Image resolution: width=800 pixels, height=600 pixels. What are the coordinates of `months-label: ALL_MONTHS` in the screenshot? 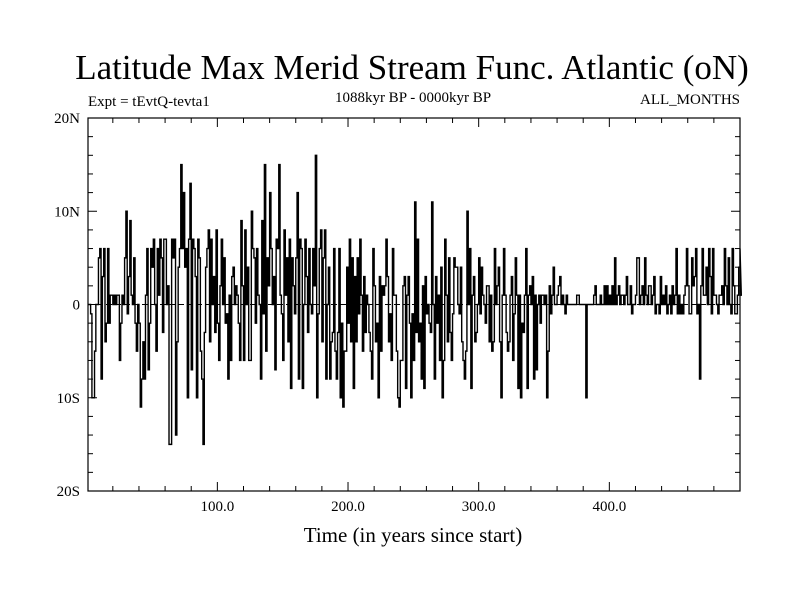 It's located at (690, 100).